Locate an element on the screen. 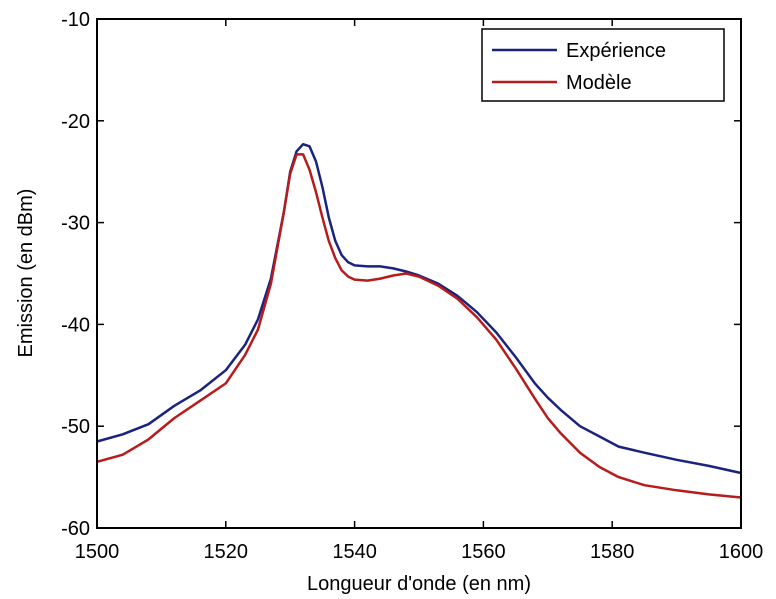 The height and width of the screenshot is (599, 776). y-tick-label: -20 is located at coordinates (75, 122).